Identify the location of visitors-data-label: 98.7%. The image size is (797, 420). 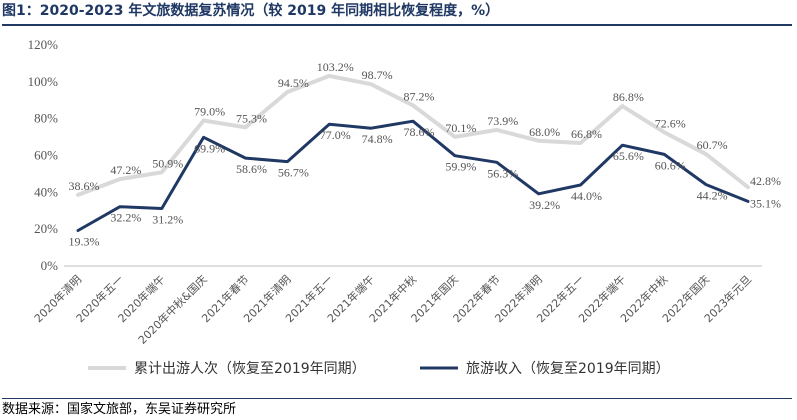
(377, 75).